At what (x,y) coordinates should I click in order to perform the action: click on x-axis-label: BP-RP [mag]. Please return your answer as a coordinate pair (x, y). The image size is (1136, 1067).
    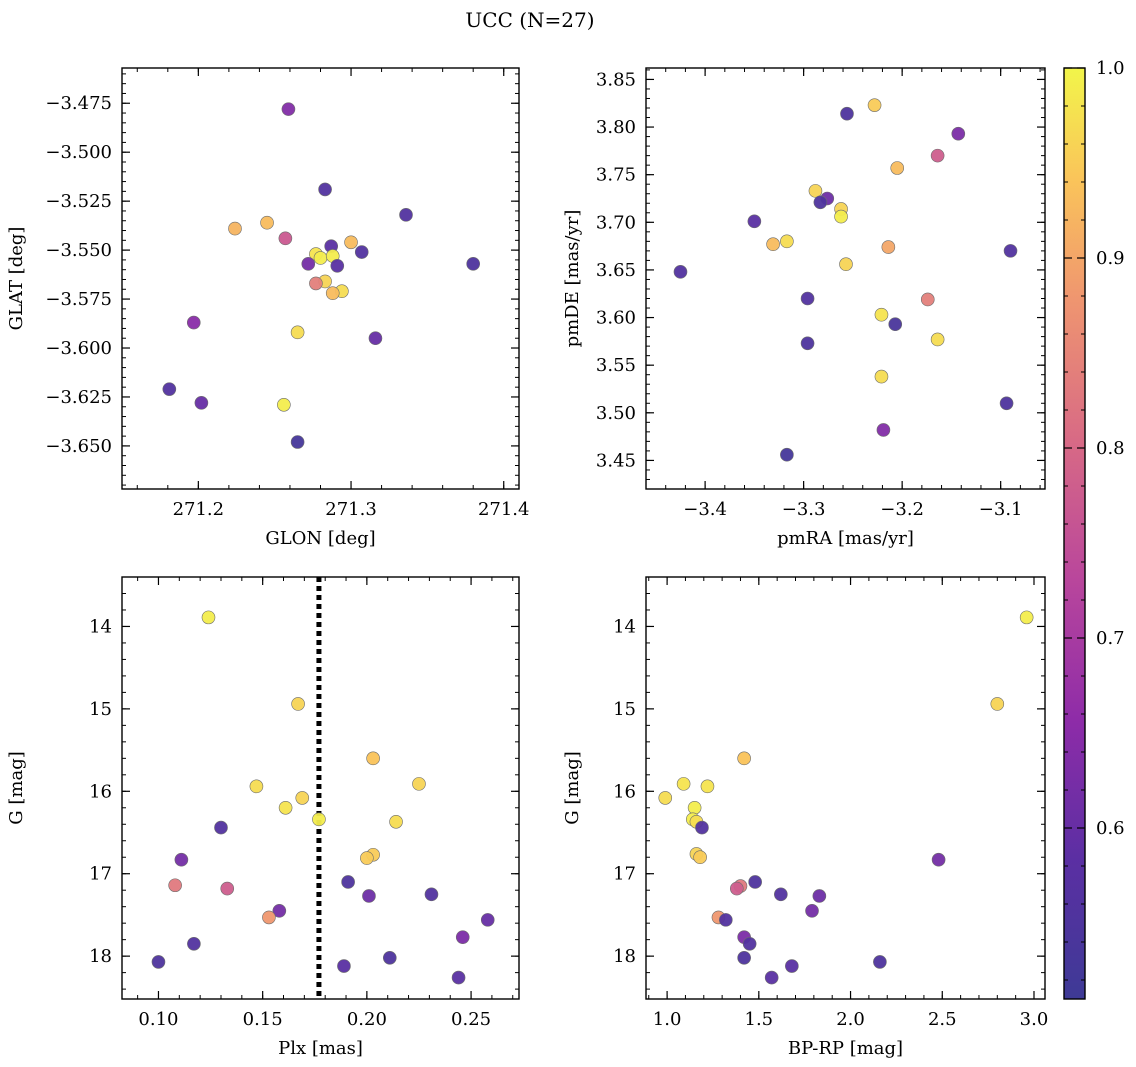
    Looking at the image, I should click on (845, 1048).